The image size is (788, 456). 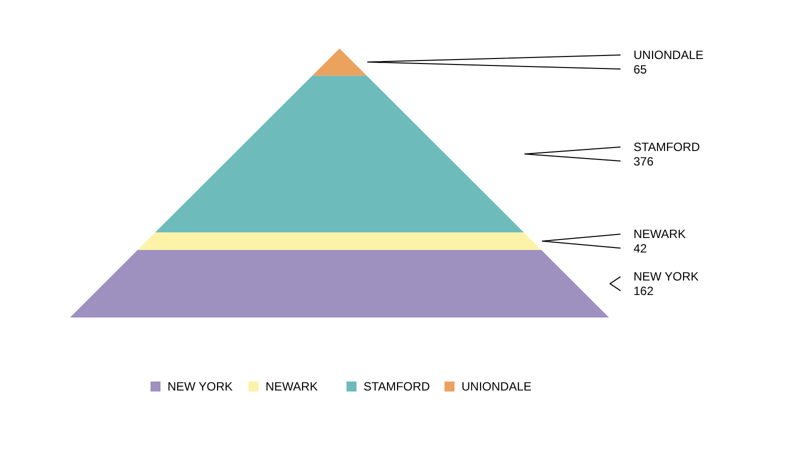 I want to click on data-label: 65, so click(x=641, y=69).